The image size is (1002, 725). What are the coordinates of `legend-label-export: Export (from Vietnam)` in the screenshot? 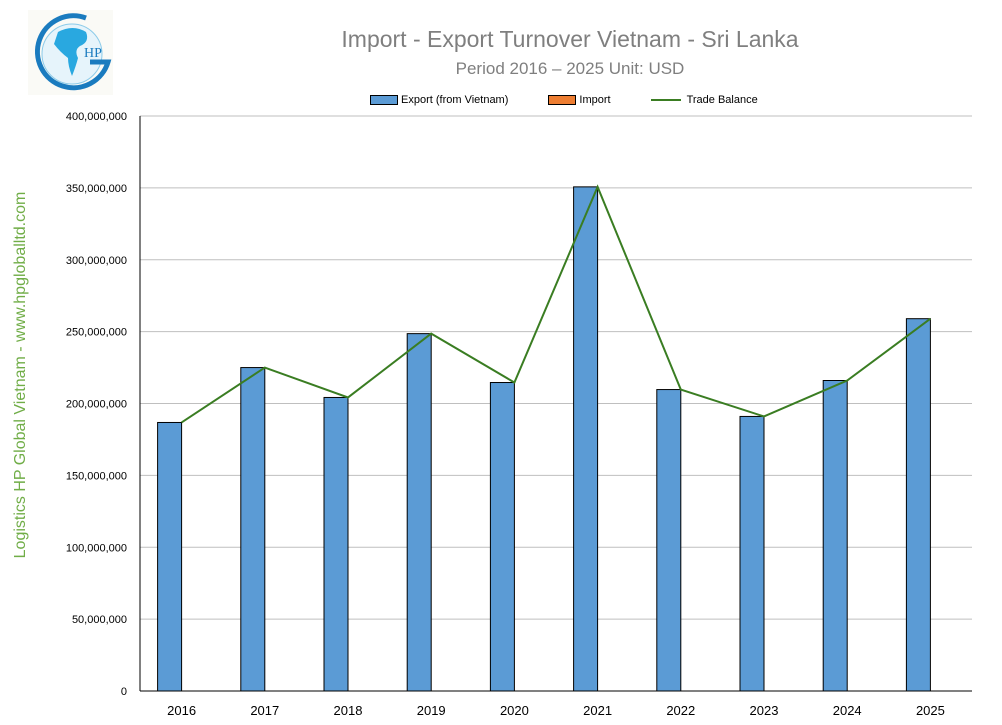 It's located at (455, 100).